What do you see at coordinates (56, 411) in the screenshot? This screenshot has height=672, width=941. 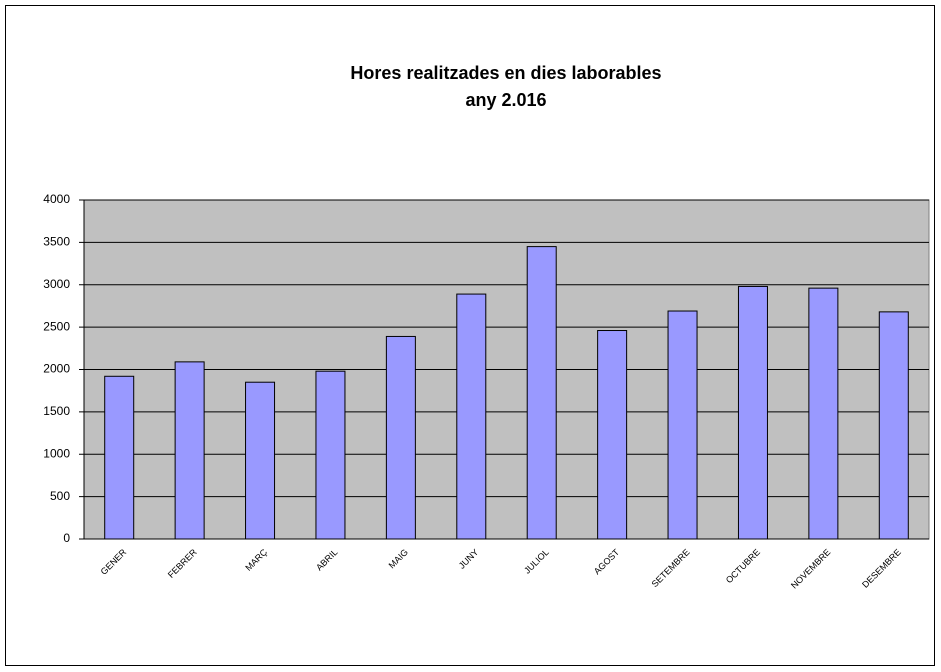 I see `y-tick-label: 1500` at bounding box center [56, 411].